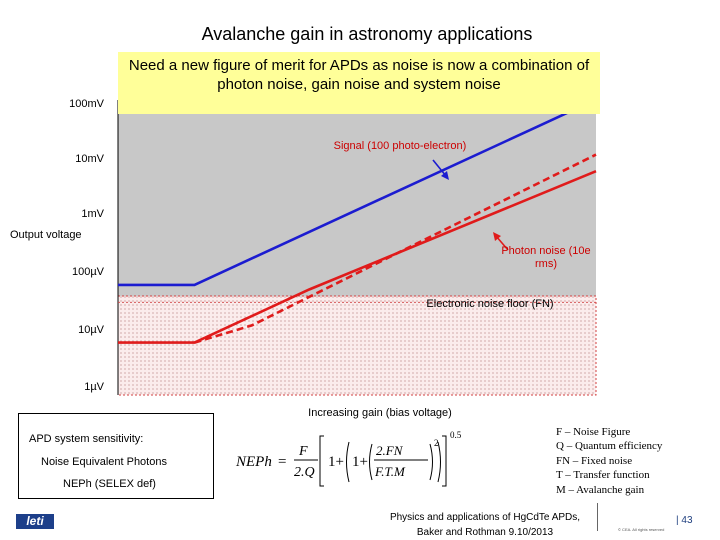 The image size is (720, 540). Describe the element at coordinates (91, 330) in the screenshot. I see `y-tick-label: 10µV` at that location.